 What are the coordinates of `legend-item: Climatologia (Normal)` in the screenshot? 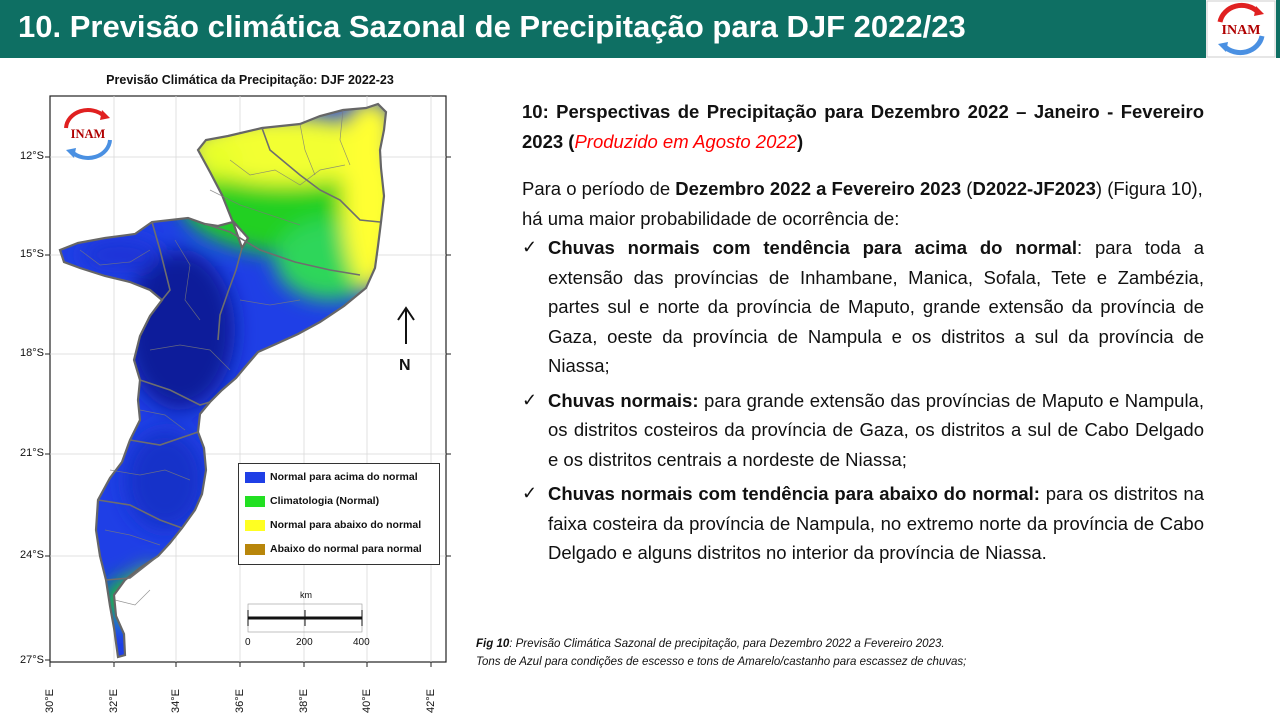 It's located at (312, 501).